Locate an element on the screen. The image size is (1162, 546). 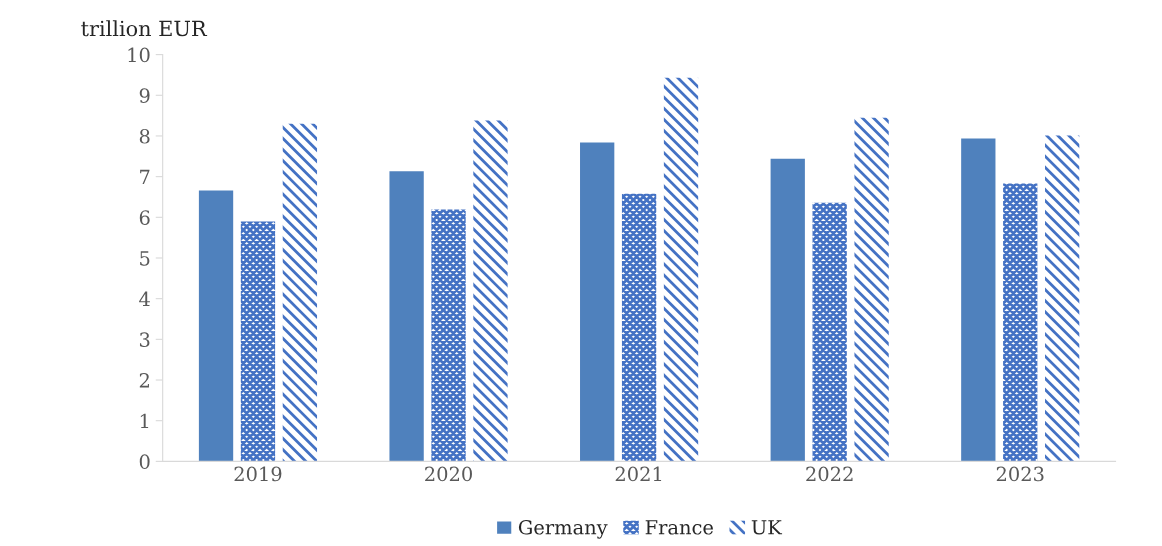
y-tick-label: 0 is located at coordinates (144, 462).